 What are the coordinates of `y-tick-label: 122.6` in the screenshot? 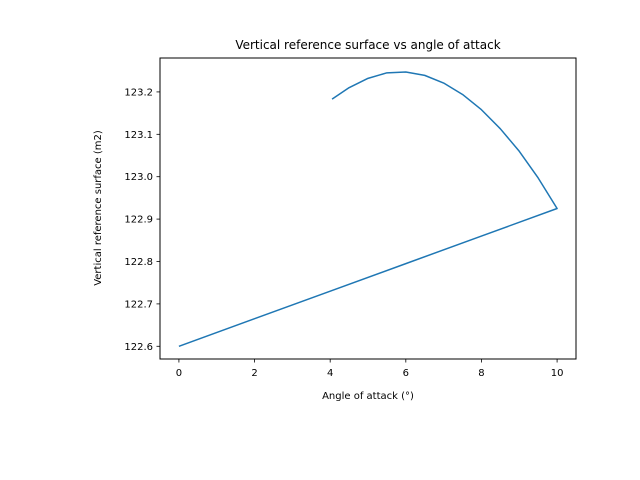 It's located at (138, 347).